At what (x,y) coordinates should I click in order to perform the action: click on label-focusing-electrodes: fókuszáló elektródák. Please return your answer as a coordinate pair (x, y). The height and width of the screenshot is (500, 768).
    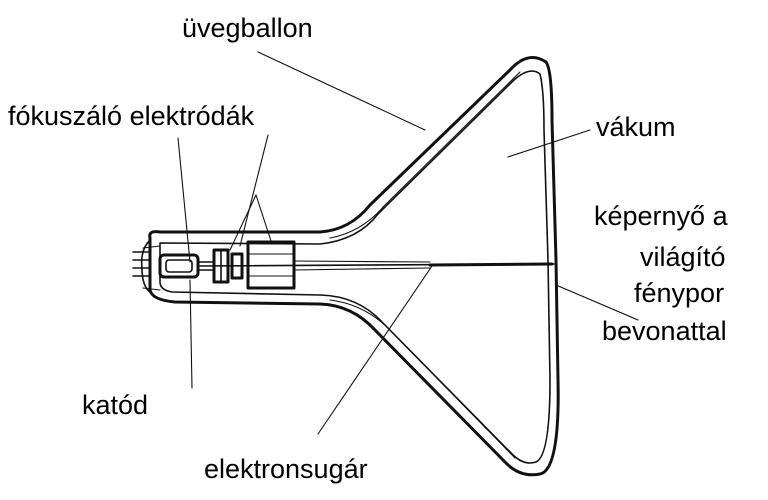
    Looking at the image, I should click on (131, 116).